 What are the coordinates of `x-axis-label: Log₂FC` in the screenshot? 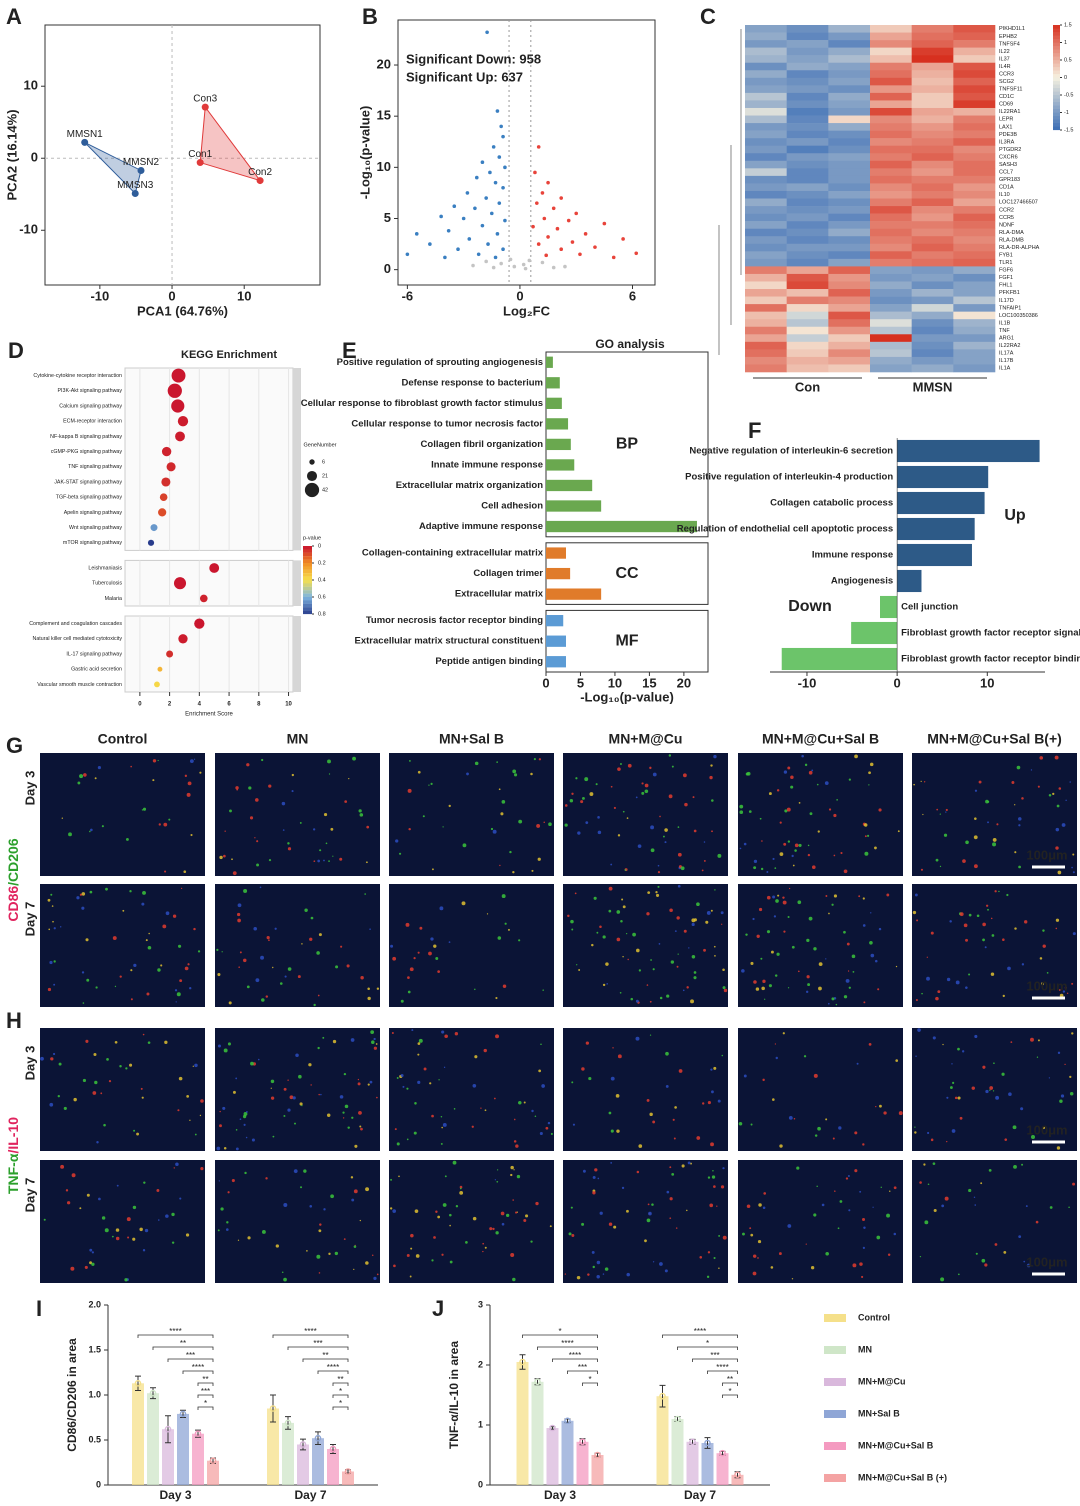 It's located at (527, 310).